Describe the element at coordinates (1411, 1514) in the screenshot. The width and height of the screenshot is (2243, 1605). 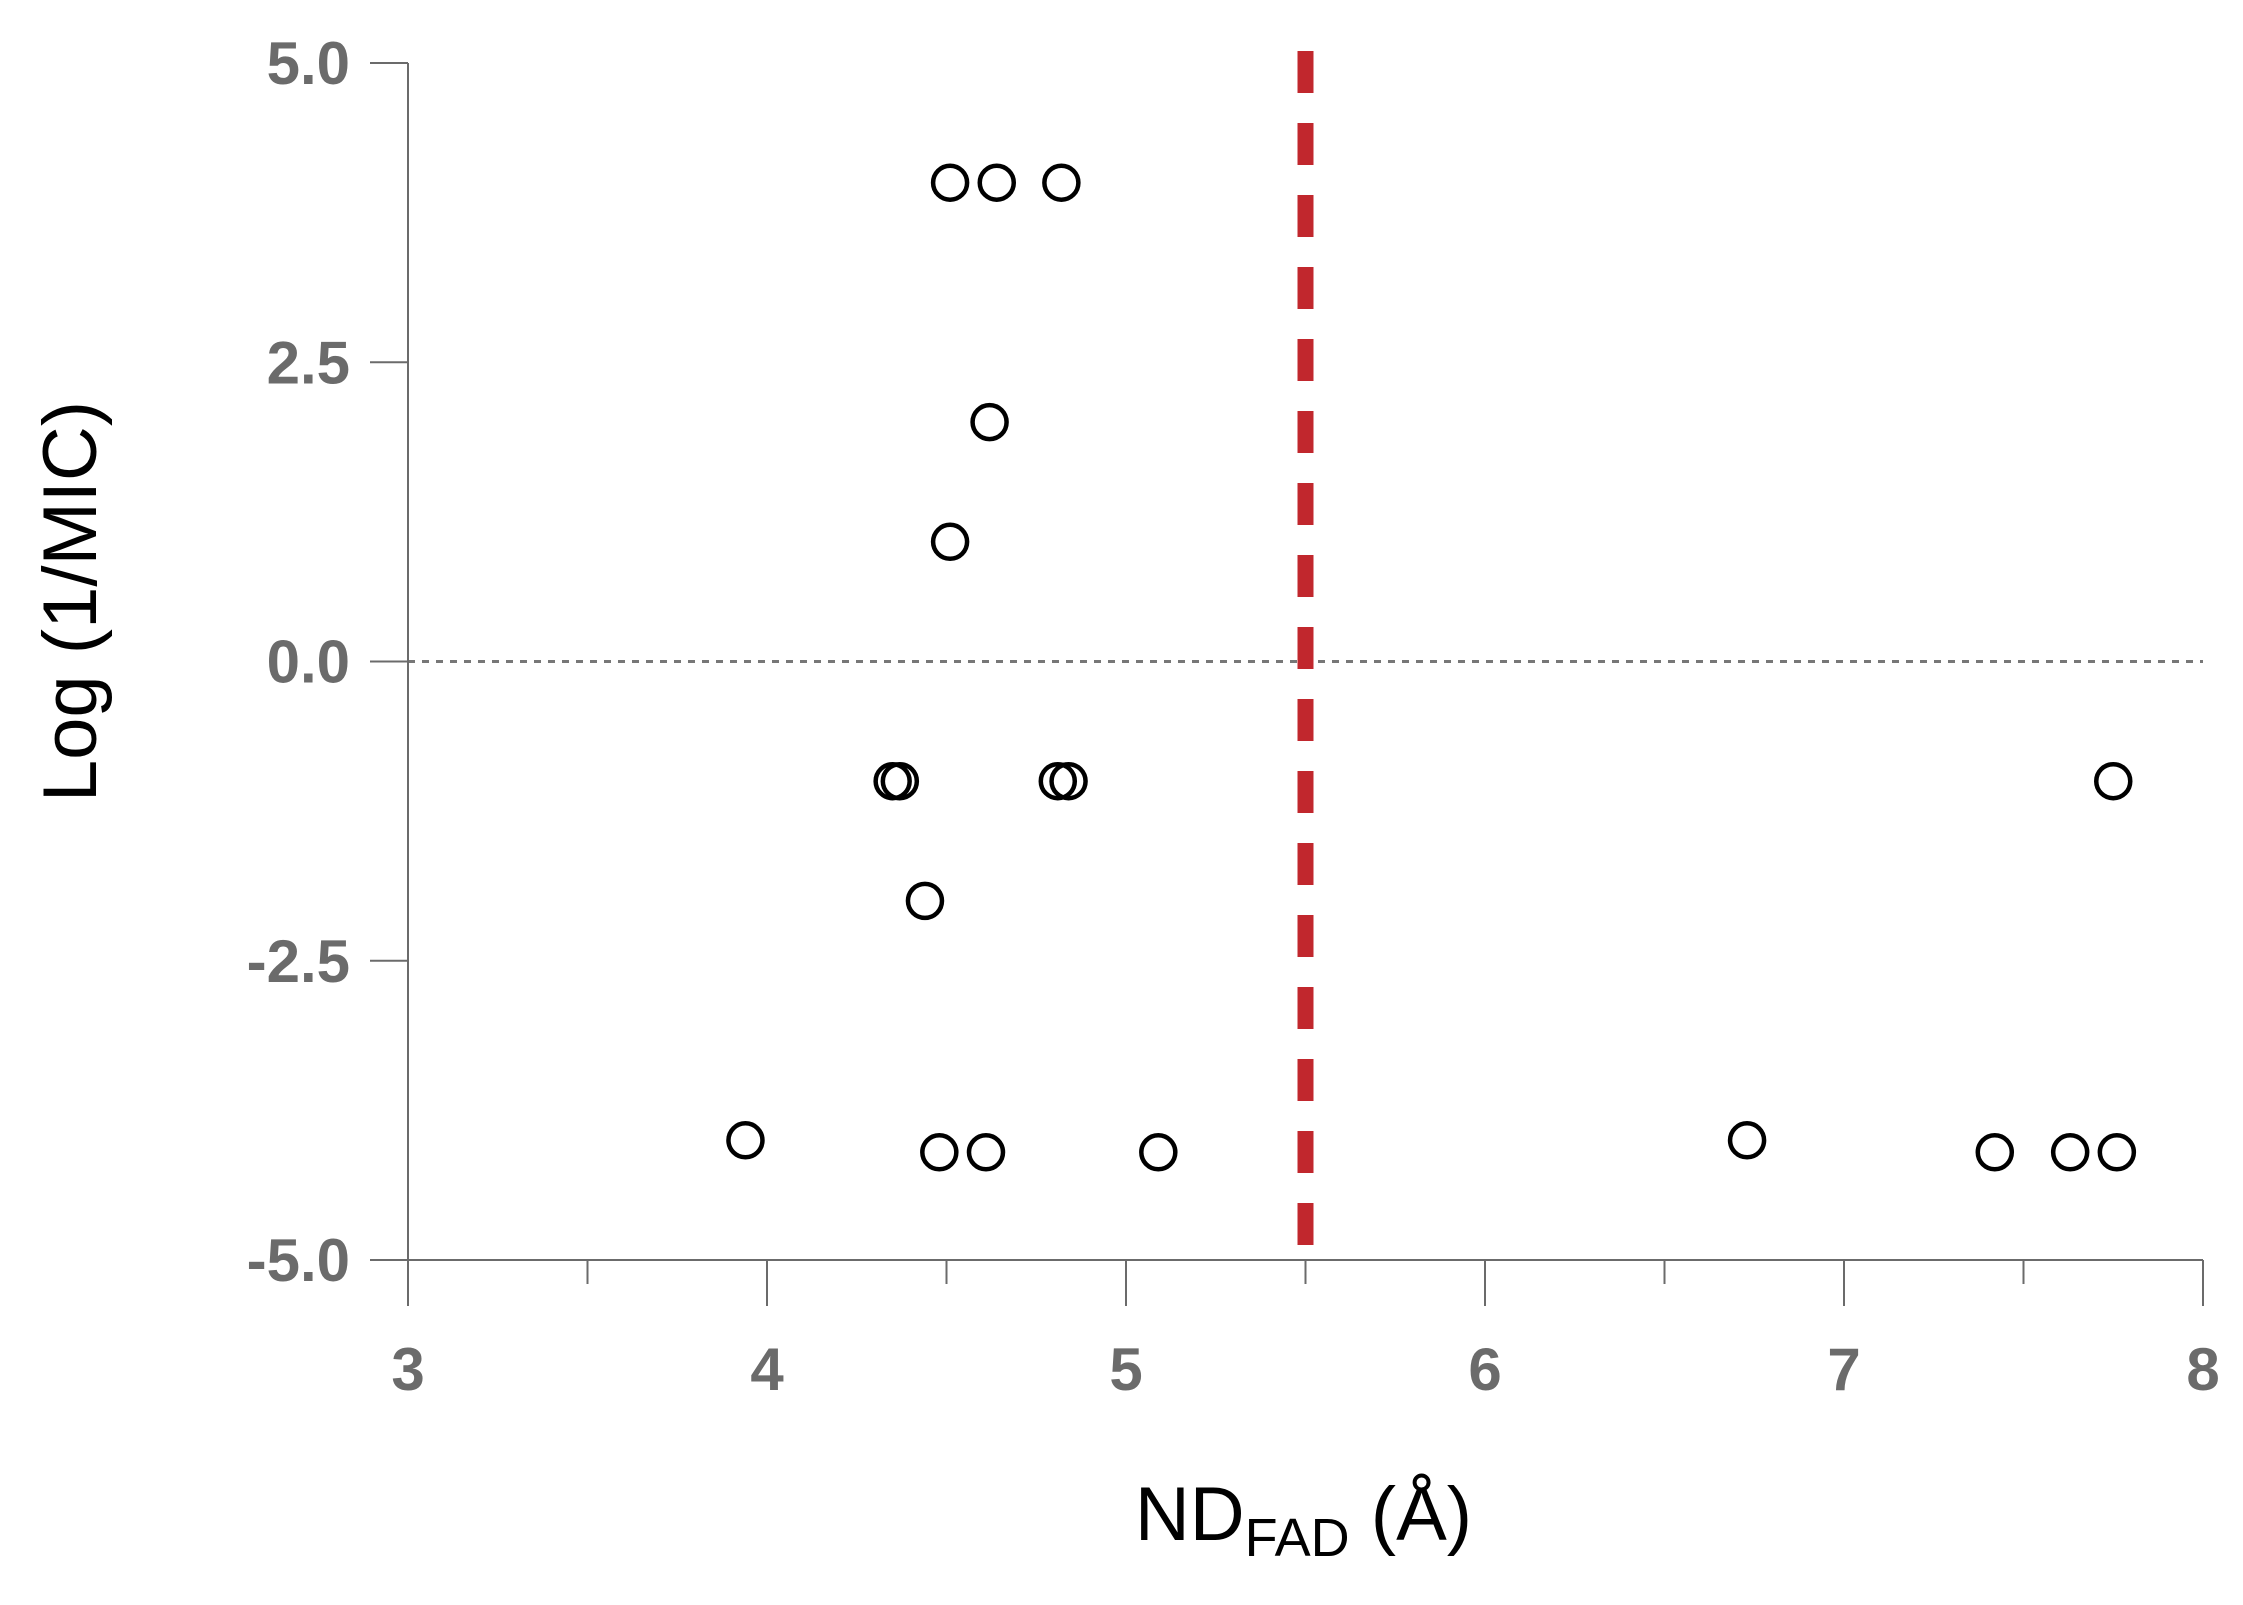
I see `x-axis-title-unit: (Å)` at that location.